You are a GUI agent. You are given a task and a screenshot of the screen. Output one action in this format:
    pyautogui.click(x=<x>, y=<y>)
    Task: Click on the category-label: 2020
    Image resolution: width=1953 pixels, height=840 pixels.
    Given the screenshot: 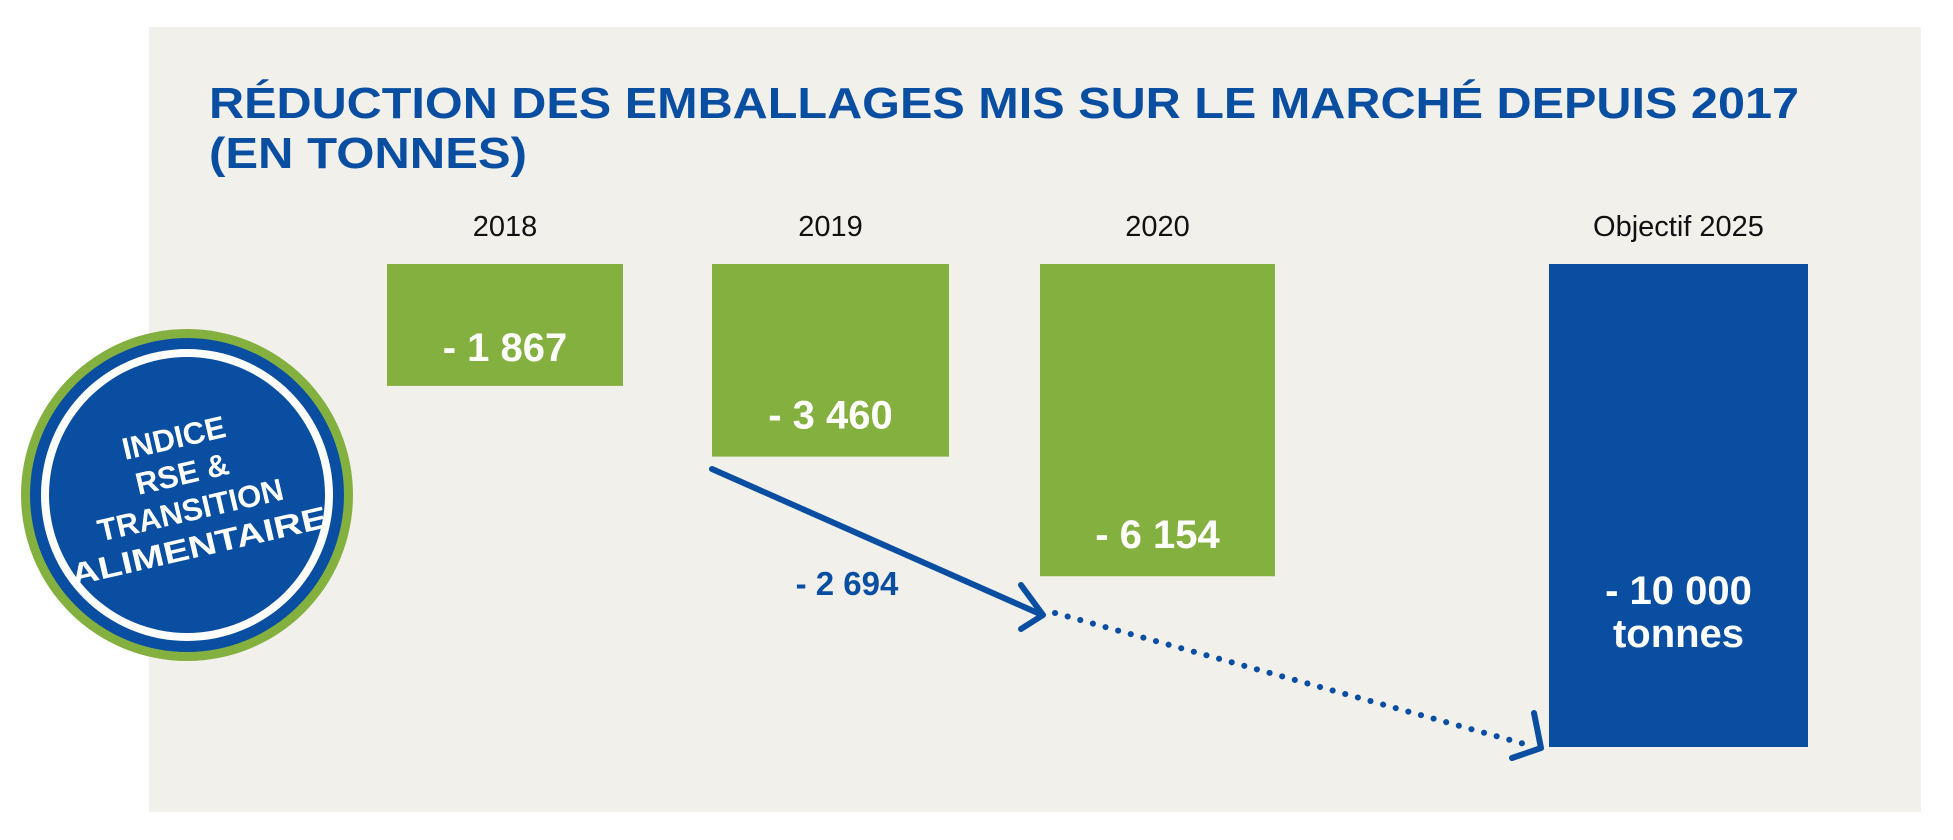 What is the action you would take?
    pyautogui.click(x=1157, y=227)
    